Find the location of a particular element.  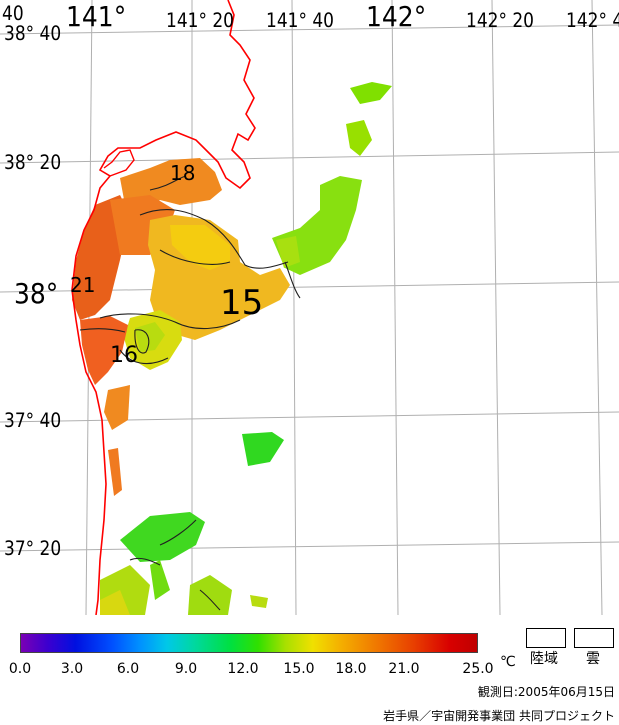

temperature-colorbar is located at coordinates (249, 643).